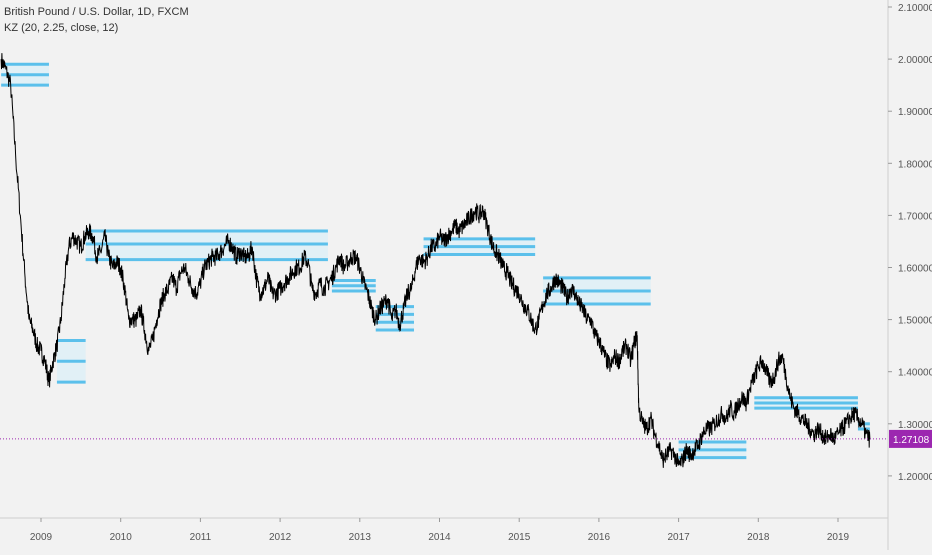  What do you see at coordinates (915, 425) in the screenshot?
I see `y-tick-label: 1.30000` at bounding box center [915, 425].